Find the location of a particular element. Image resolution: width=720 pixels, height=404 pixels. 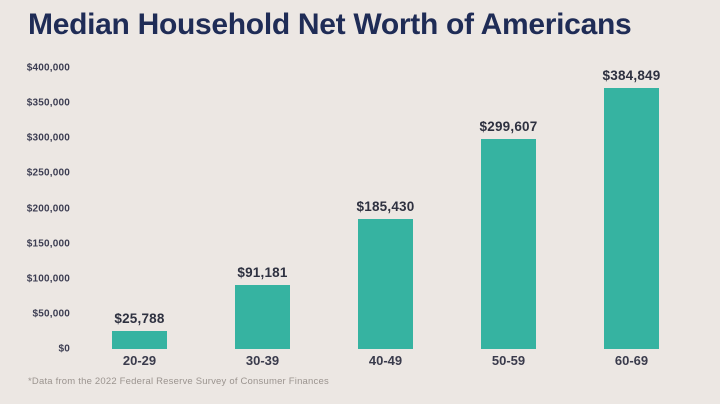

y-axis-label: $150,000 is located at coordinates (48, 244).